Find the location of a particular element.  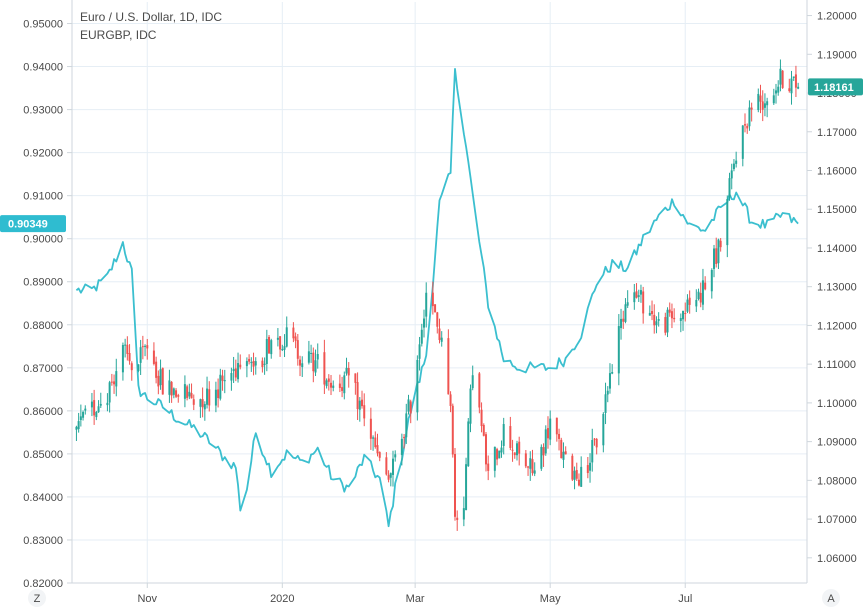

legend-main: Euro / U.S. Dollar, 1D, IDC is located at coordinates (151, 17).